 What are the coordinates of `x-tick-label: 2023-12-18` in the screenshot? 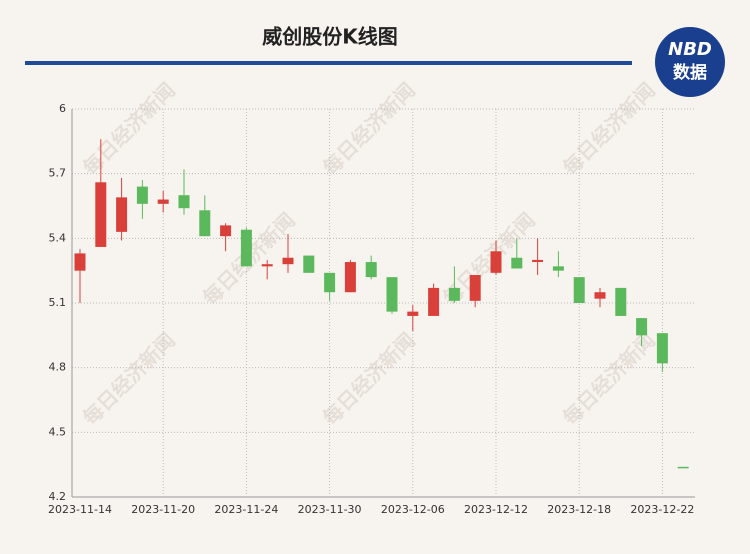 It's located at (579, 509).